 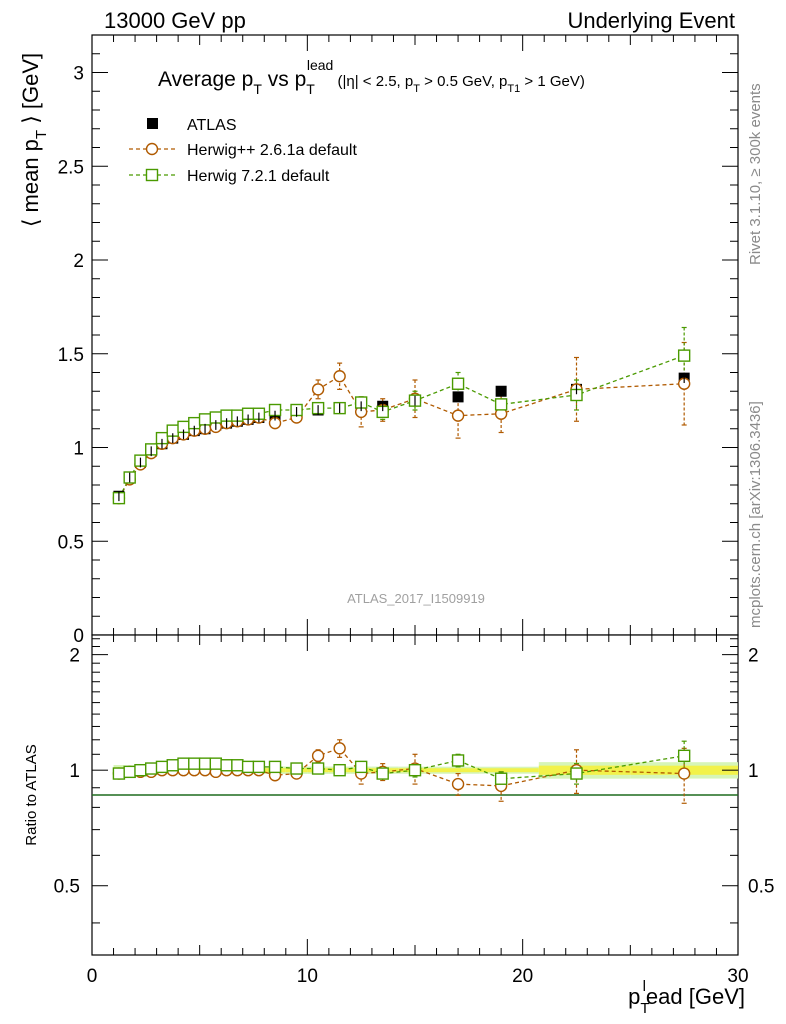 What do you see at coordinates (34, 140) in the screenshot?
I see `main-y-axis-label: ⟨ mean pT ⟩ [GeV]` at bounding box center [34, 140].